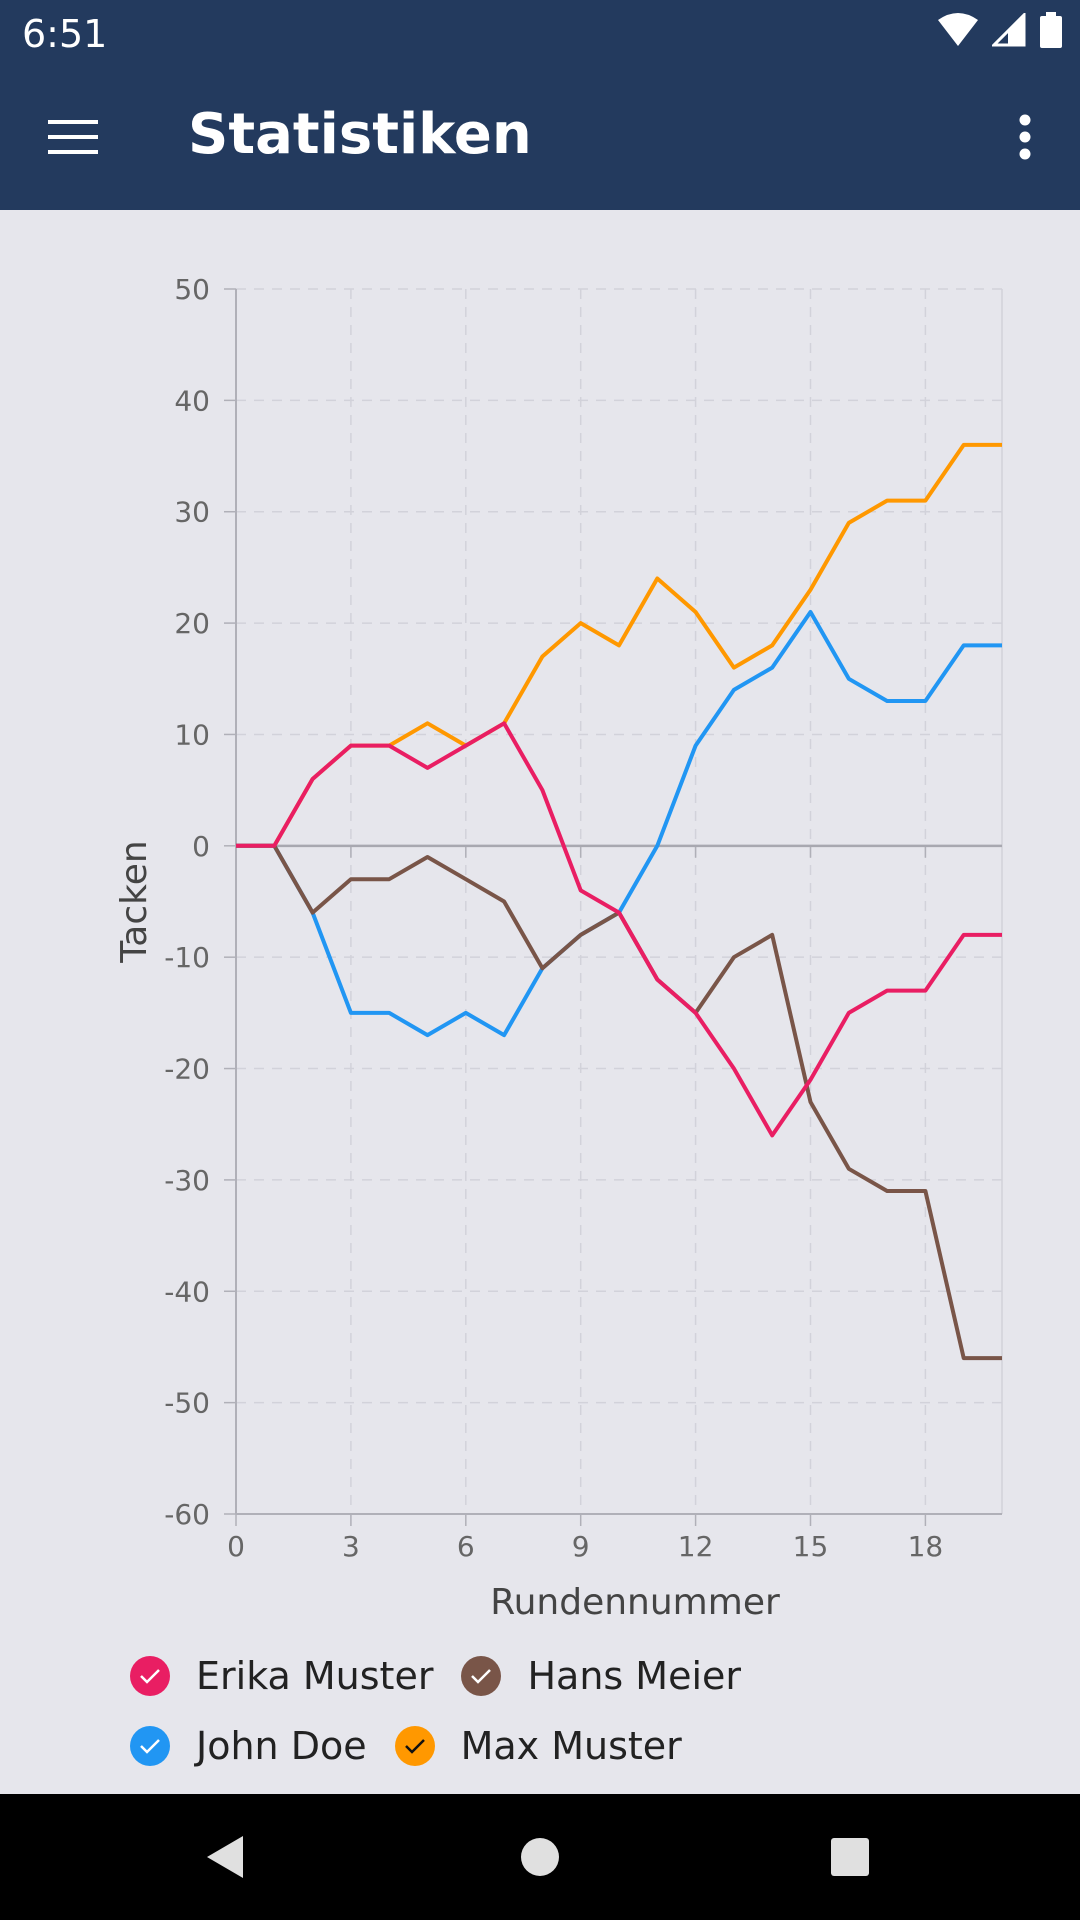 The height and width of the screenshot is (1920, 1080). I want to click on recents-button, so click(850, 1857).